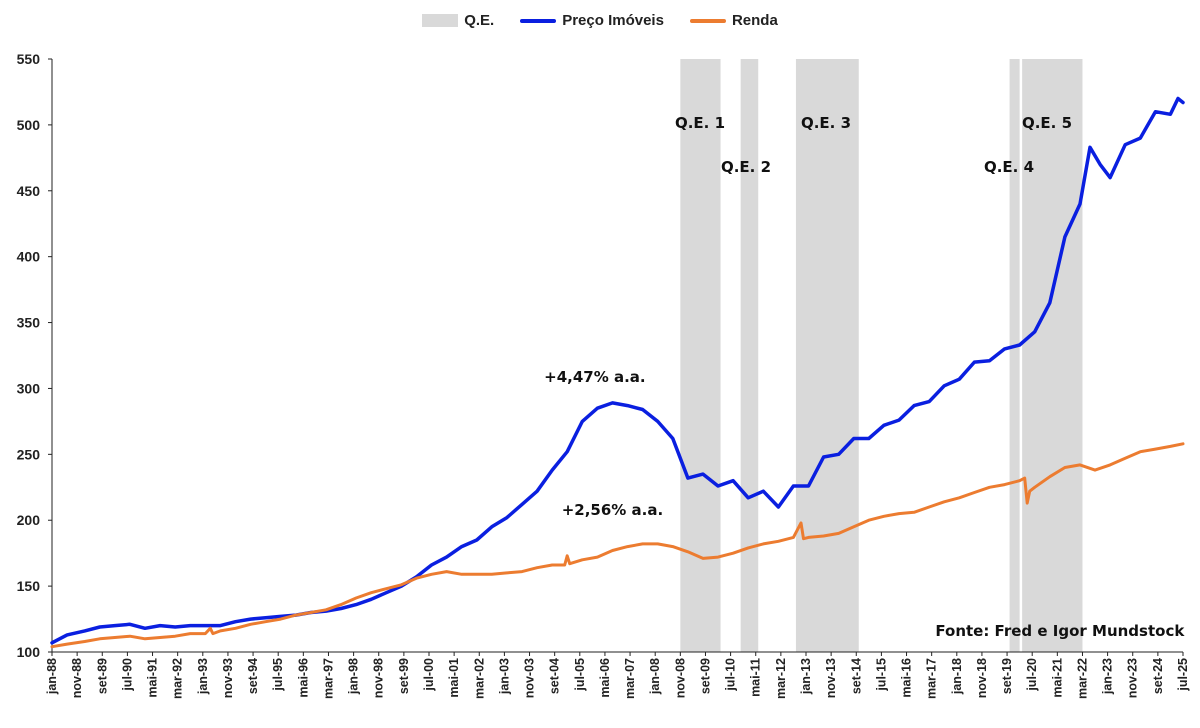  What do you see at coordinates (228, 678) in the screenshot?
I see `x-tick-label: nov-93` at bounding box center [228, 678].